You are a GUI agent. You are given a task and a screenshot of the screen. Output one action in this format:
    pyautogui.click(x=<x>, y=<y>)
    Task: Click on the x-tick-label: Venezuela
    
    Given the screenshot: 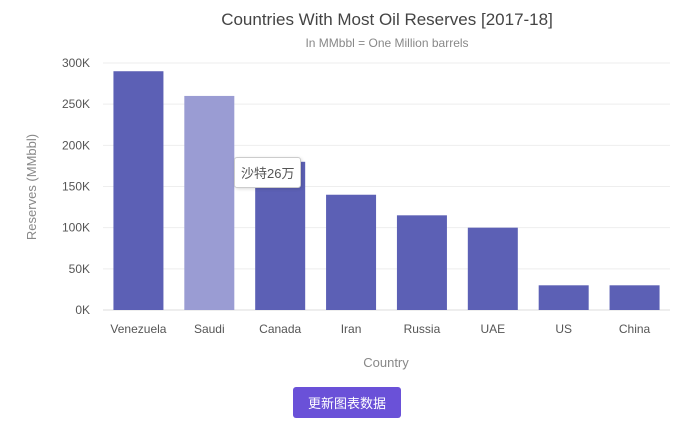 What is the action you would take?
    pyautogui.click(x=138, y=329)
    